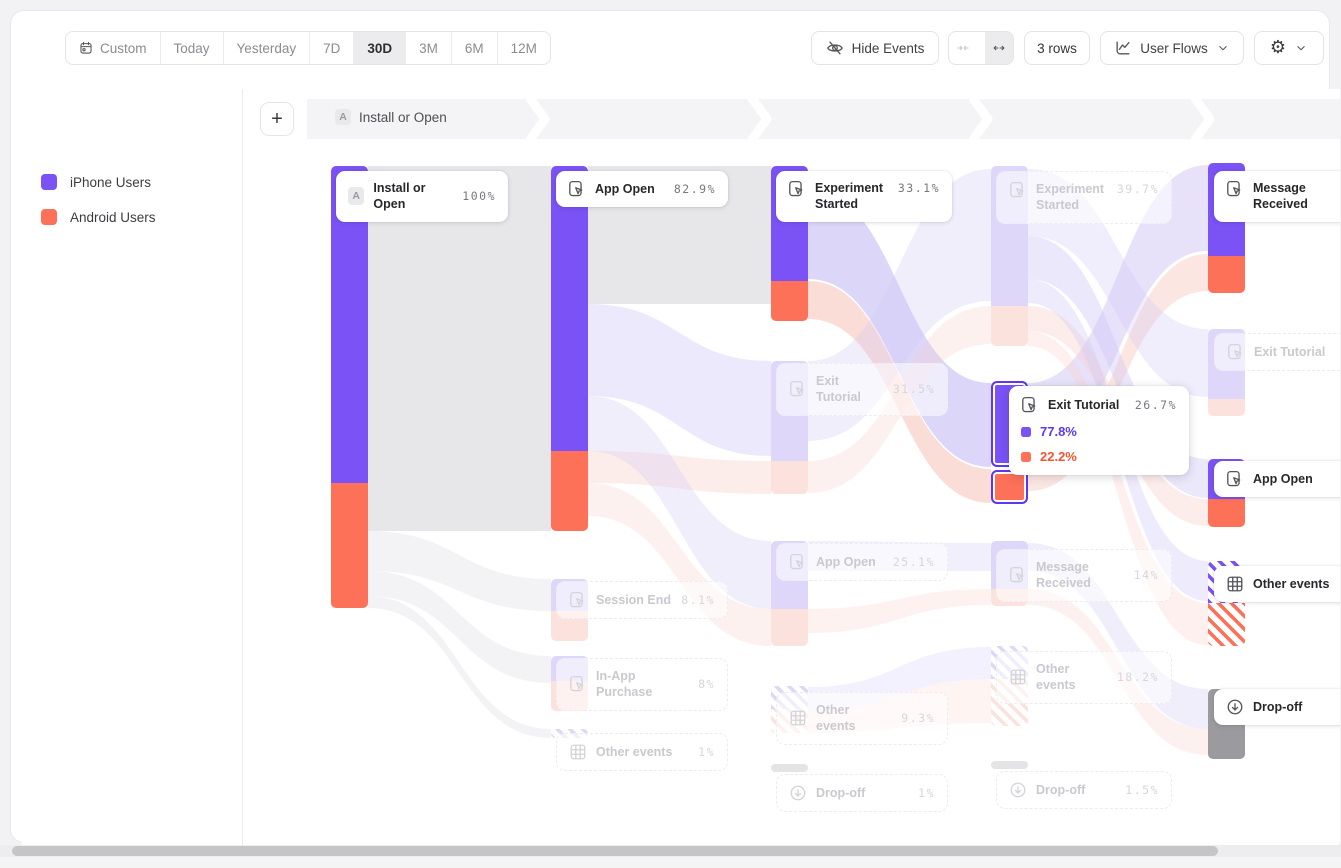 Image resolution: width=1341 pixels, height=868 pixels. What do you see at coordinates (399, 196) in the screenshot?
I see `node-label: Install or Open` at bounding box center [399, 196].